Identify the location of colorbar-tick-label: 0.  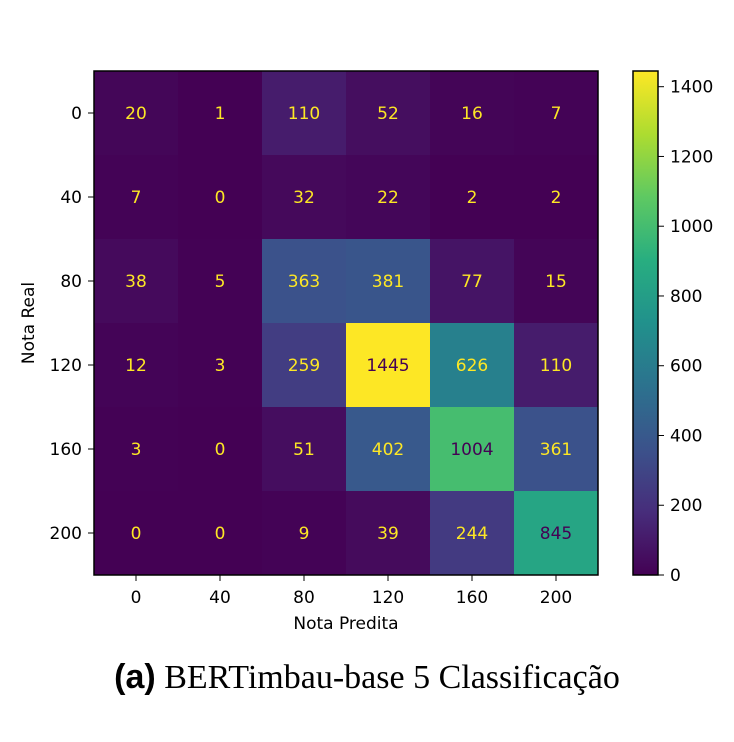
(675, 576).